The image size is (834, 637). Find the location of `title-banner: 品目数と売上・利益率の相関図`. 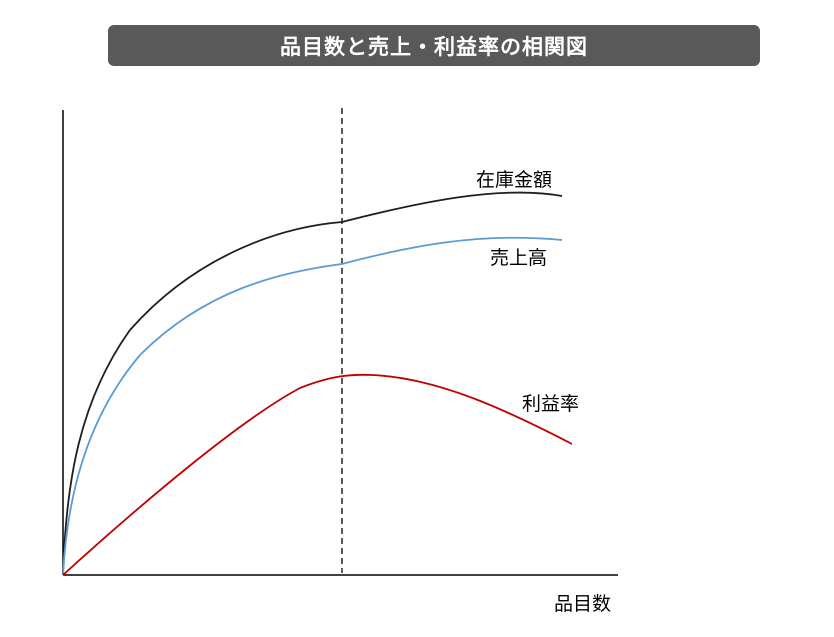

title-banner: 品目数と売上・利益率の相関図 is located at coordinates (434, 45).